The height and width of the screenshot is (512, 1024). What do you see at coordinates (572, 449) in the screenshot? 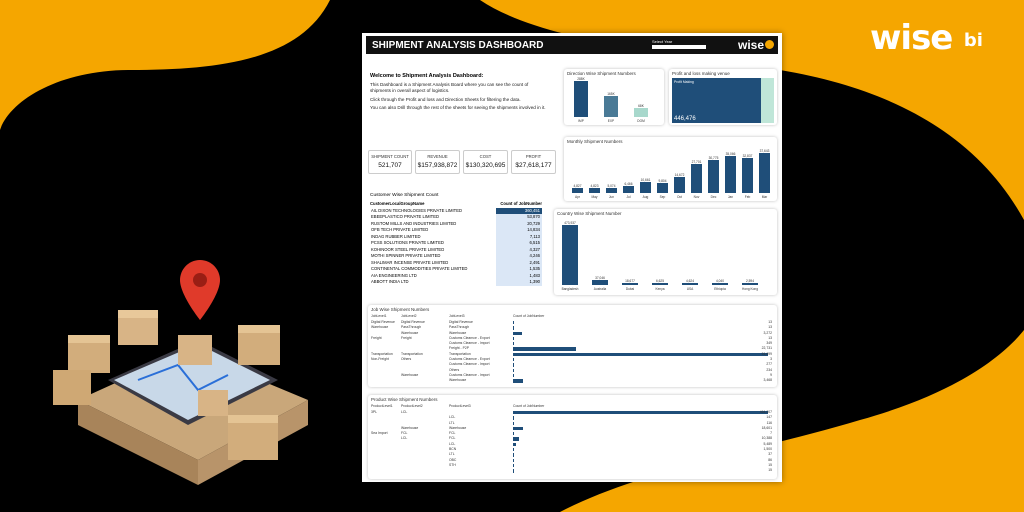
I see `matrix-row: BCN 1,500` at bounding box center [572, 449].